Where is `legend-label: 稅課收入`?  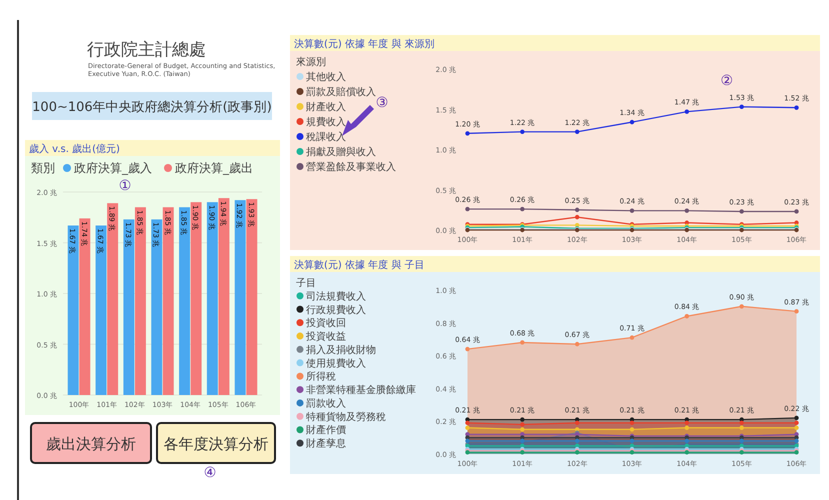 legend-label: 稅課收入 is located at coordinates (326, 137).